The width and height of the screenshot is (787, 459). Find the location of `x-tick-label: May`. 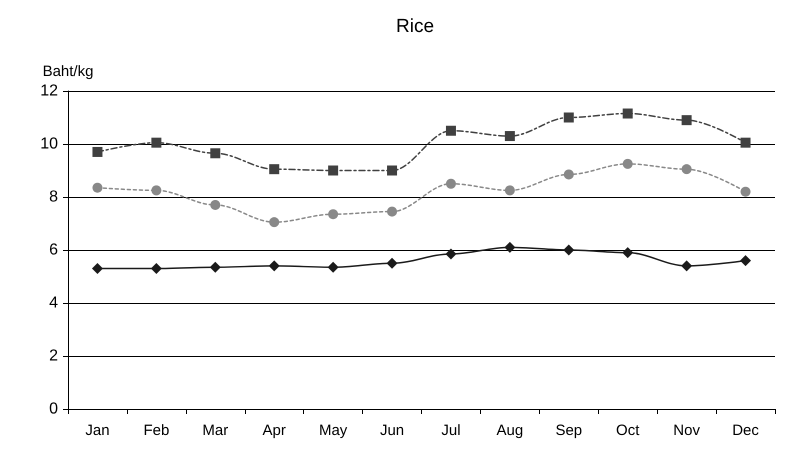

x-tick-label: May is located at coordinates (333, 430).